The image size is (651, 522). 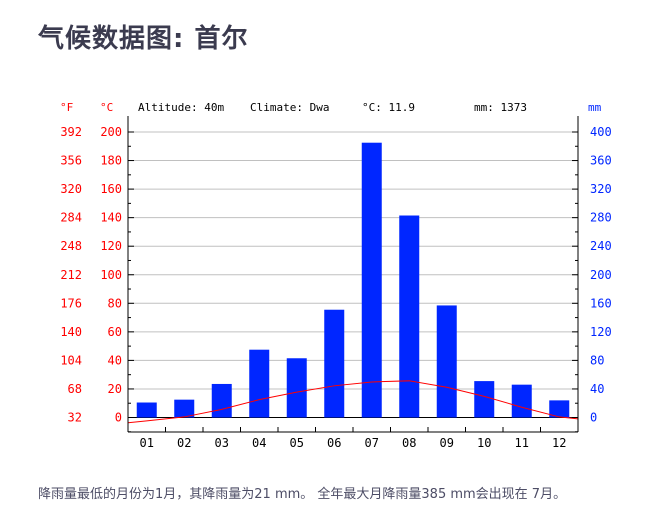 What do you see at coordinates (601, 275) in the screenshot?
I see `mm-tick-label: 200` at bounding box center [601, 275].